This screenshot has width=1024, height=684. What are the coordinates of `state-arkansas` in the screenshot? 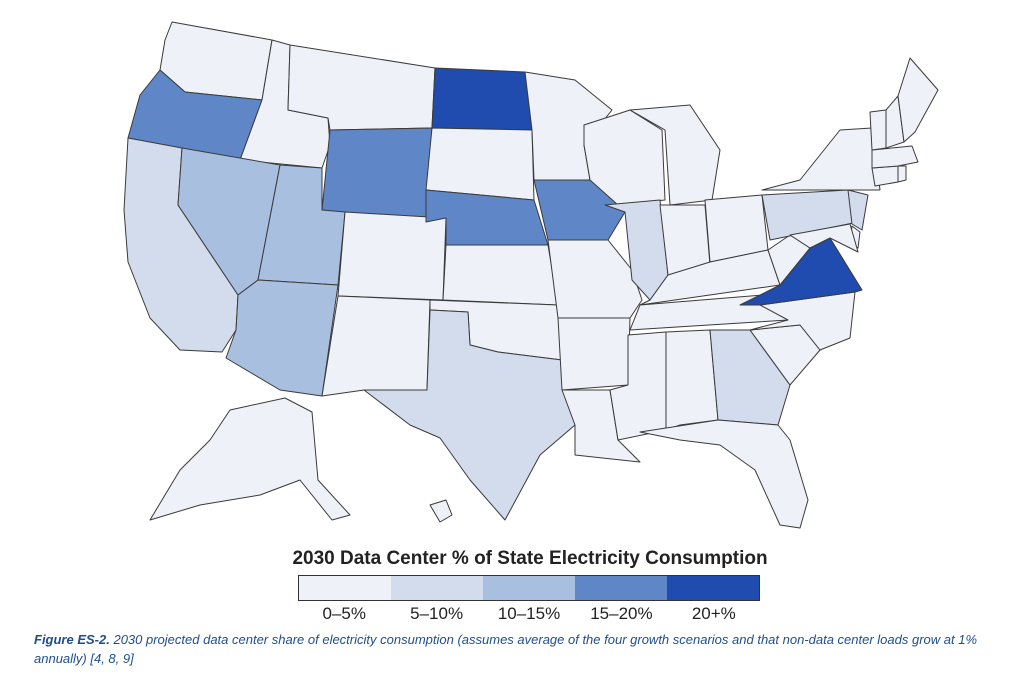 It's located at (594, 354).